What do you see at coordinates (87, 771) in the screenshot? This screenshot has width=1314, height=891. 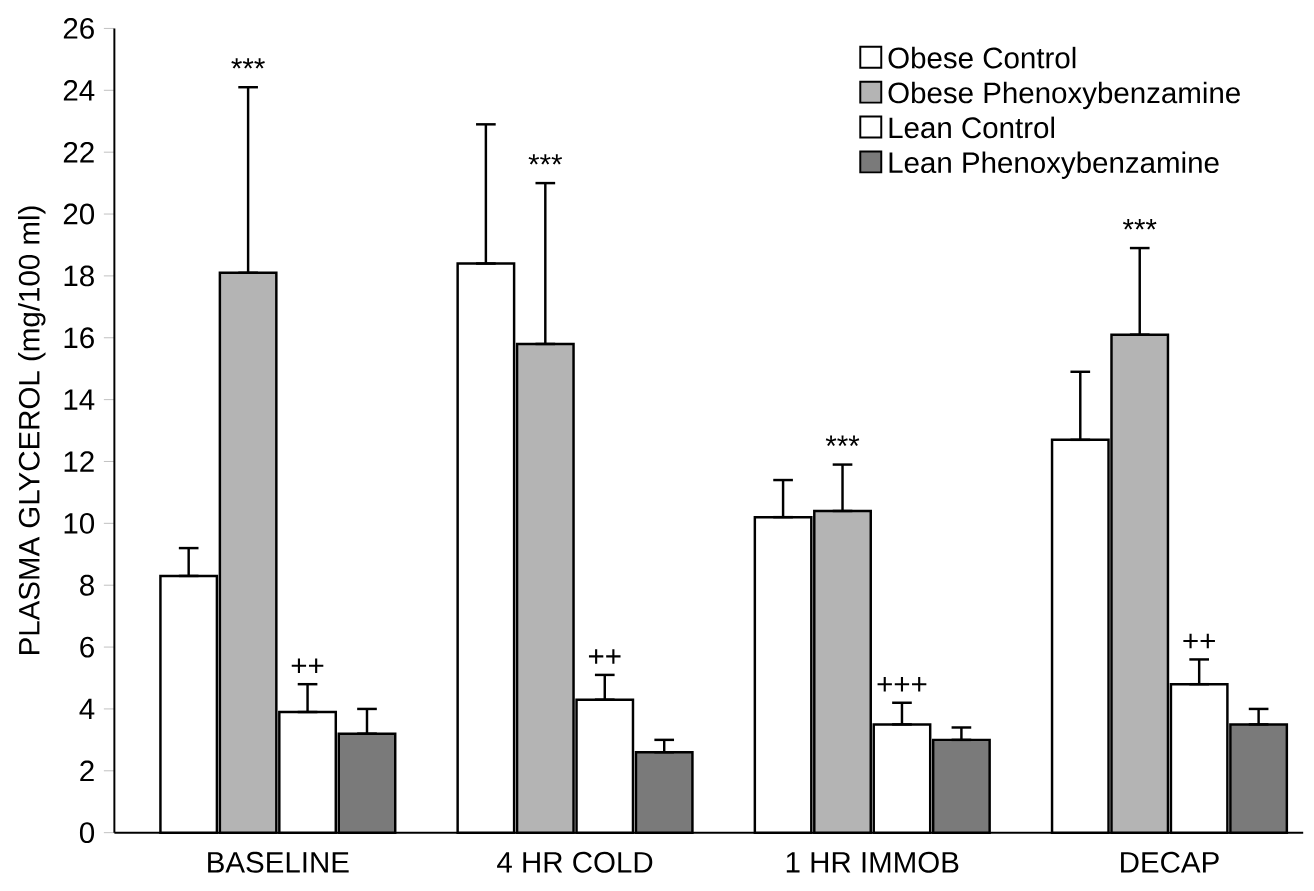 I see `y-tick-label: 2` at bounding box center [87, 771].